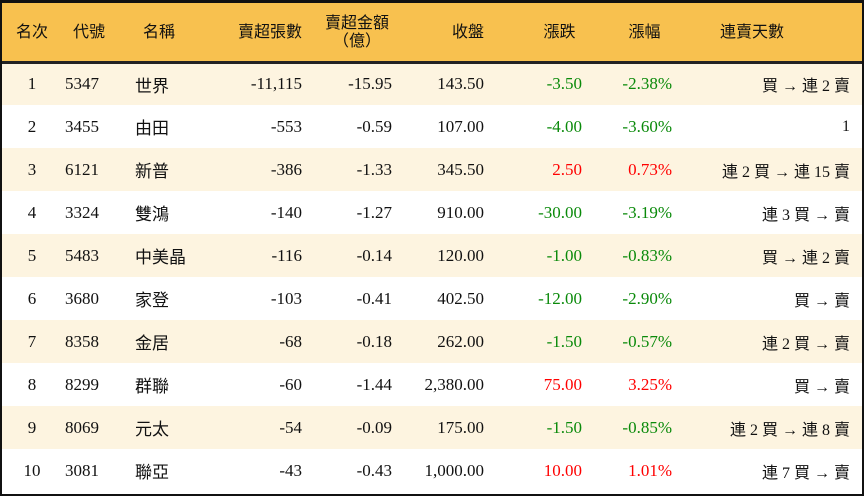  Describe the element at coordinates (152, 86) in the screenshot. I see `cell-name: 世界` at that location.